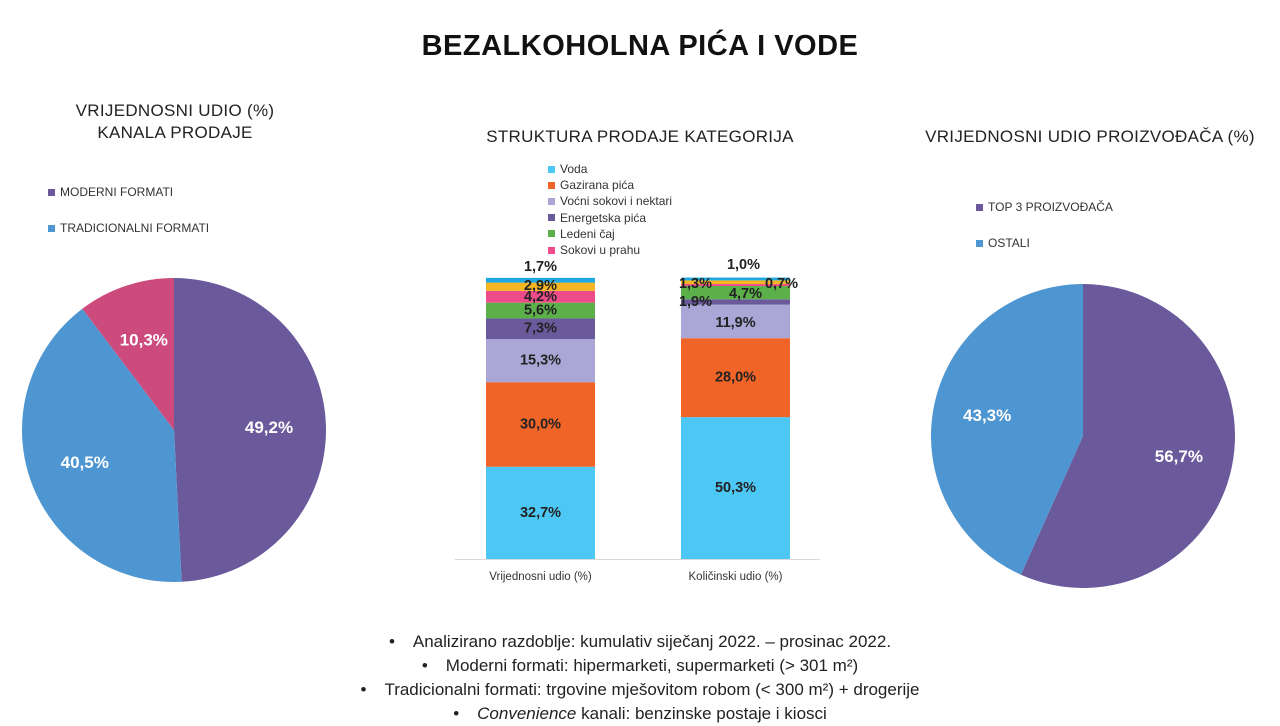  I want to click on legend-label: Voda, so click(574, 169).